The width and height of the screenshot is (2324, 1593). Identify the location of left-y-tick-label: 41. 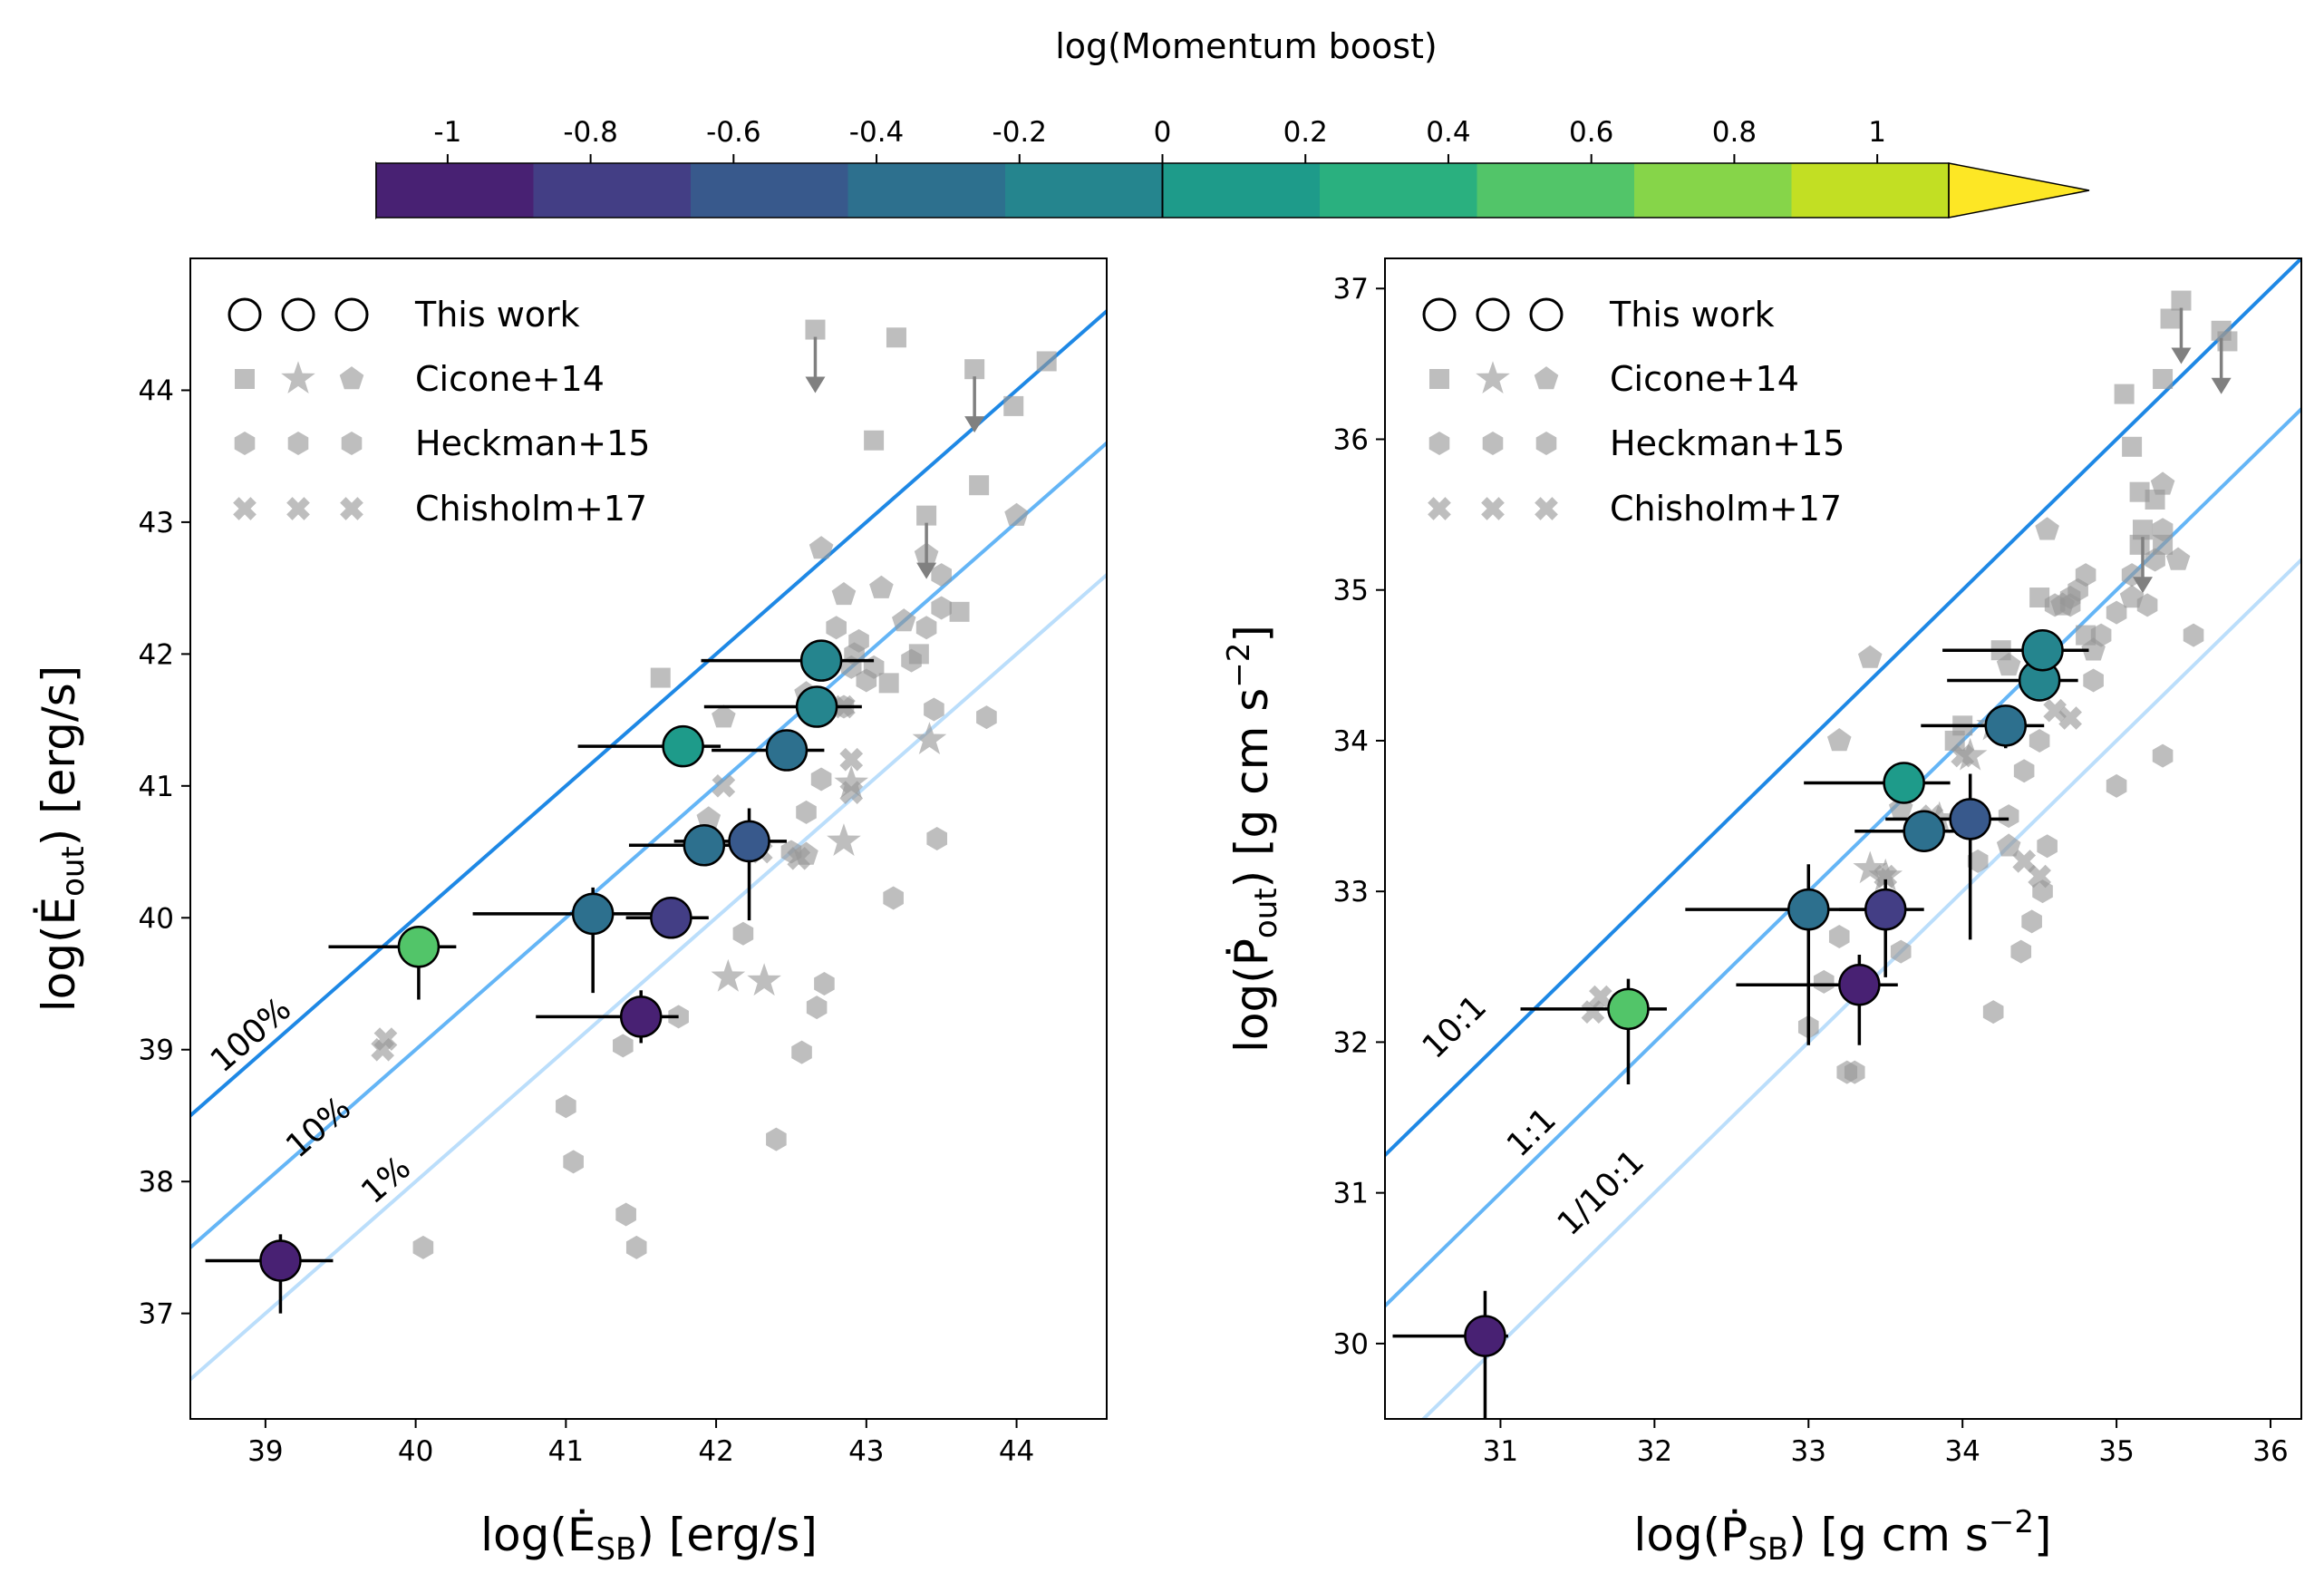
(156, 787).